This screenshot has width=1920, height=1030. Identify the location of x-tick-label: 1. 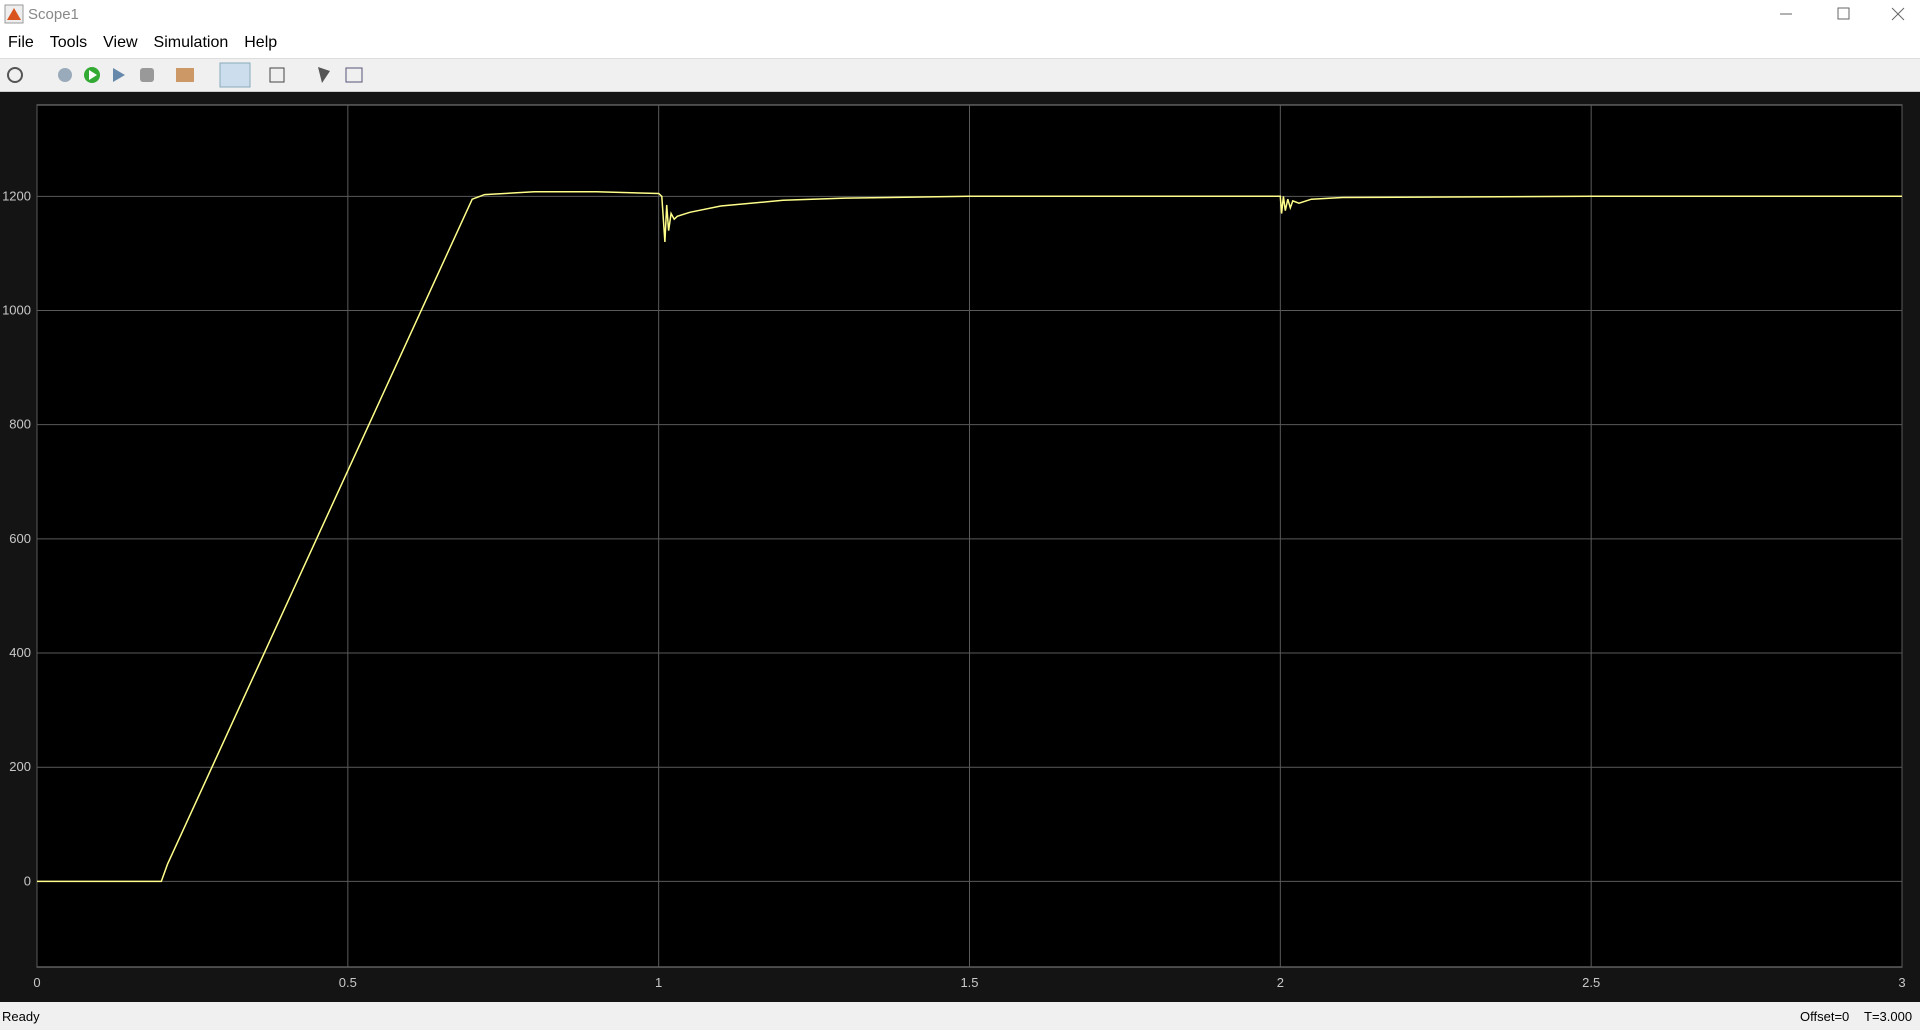
(658, 982).